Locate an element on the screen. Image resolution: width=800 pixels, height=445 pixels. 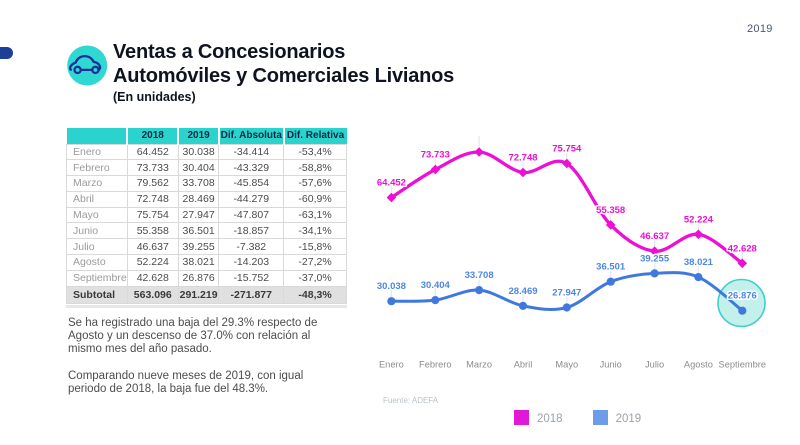
svg-text: 30.404 is located at coordinates (436, 285).